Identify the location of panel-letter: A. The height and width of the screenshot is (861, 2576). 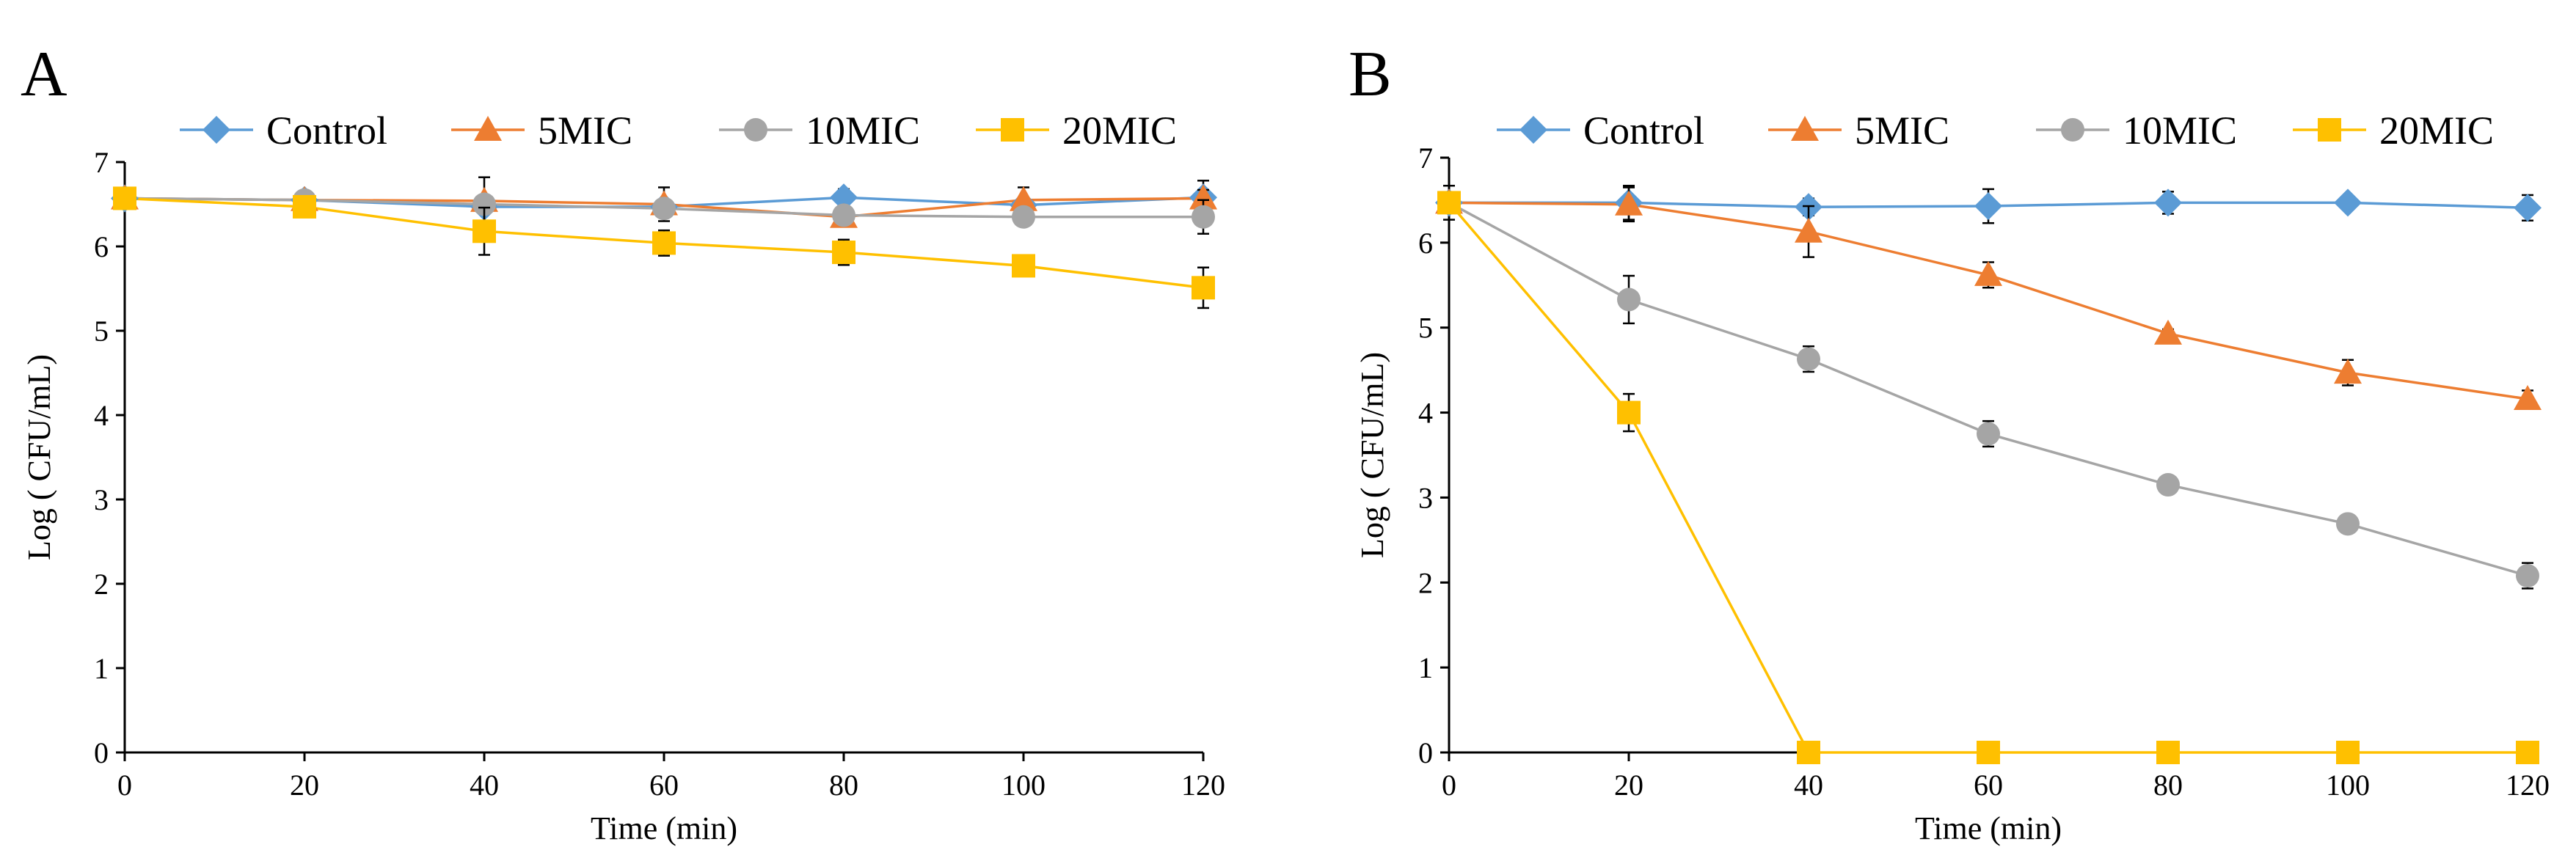
(44, 74).